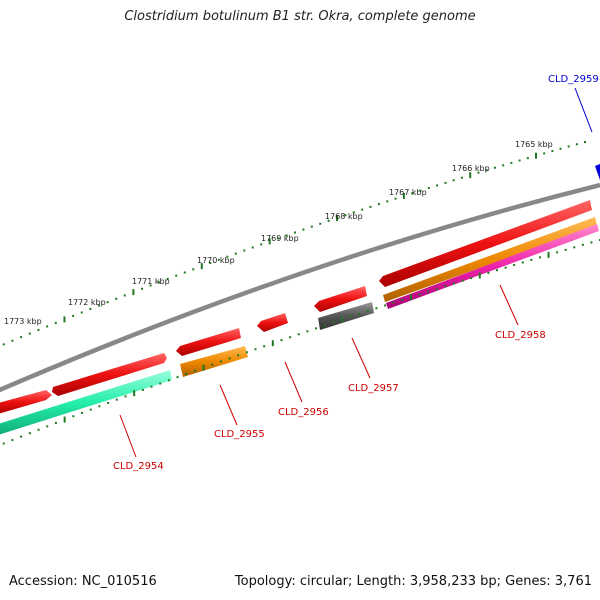 The width and height of the screenshot is (600, 600). I want to click on accession-text: Accession: NC_010516, so click(83, 581).